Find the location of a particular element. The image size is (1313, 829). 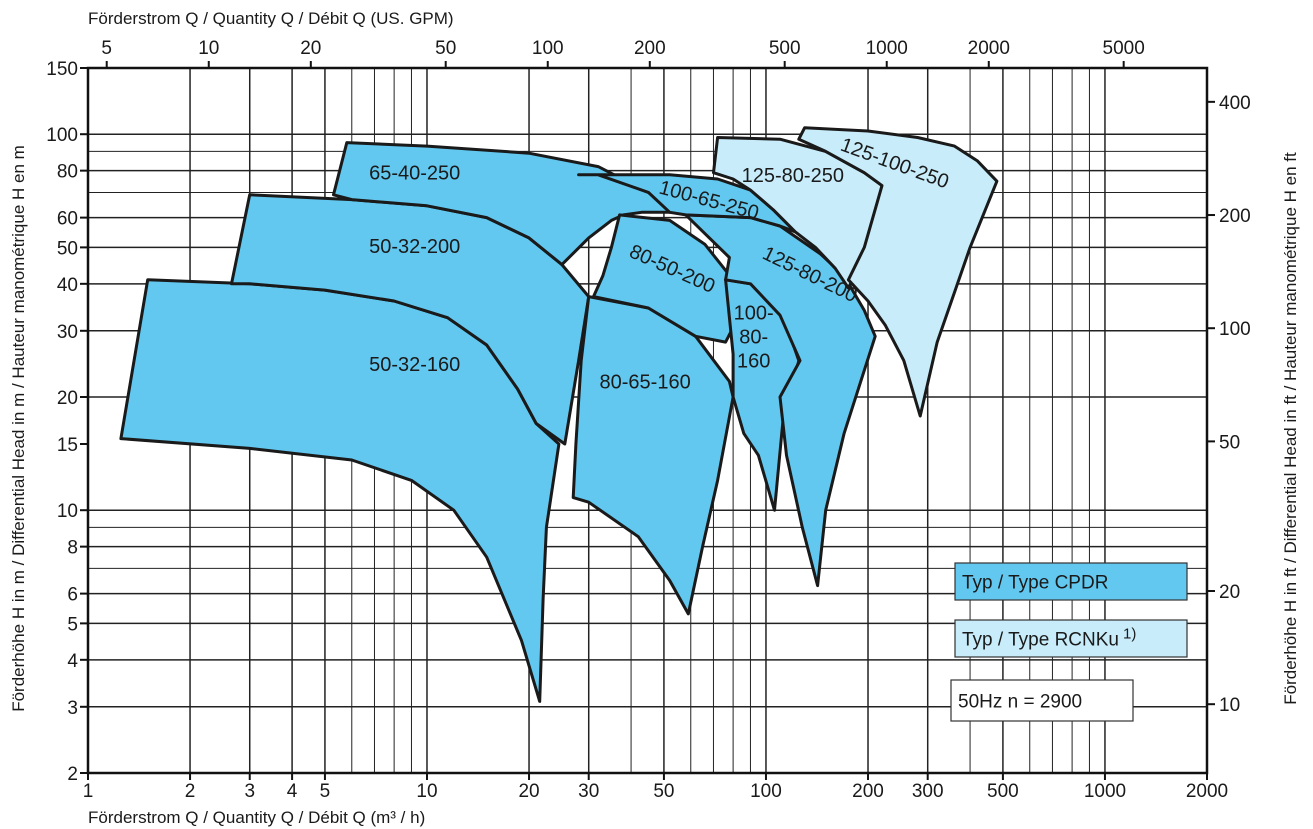

y-tick-label: 5 is located at coordinates (72, 624).